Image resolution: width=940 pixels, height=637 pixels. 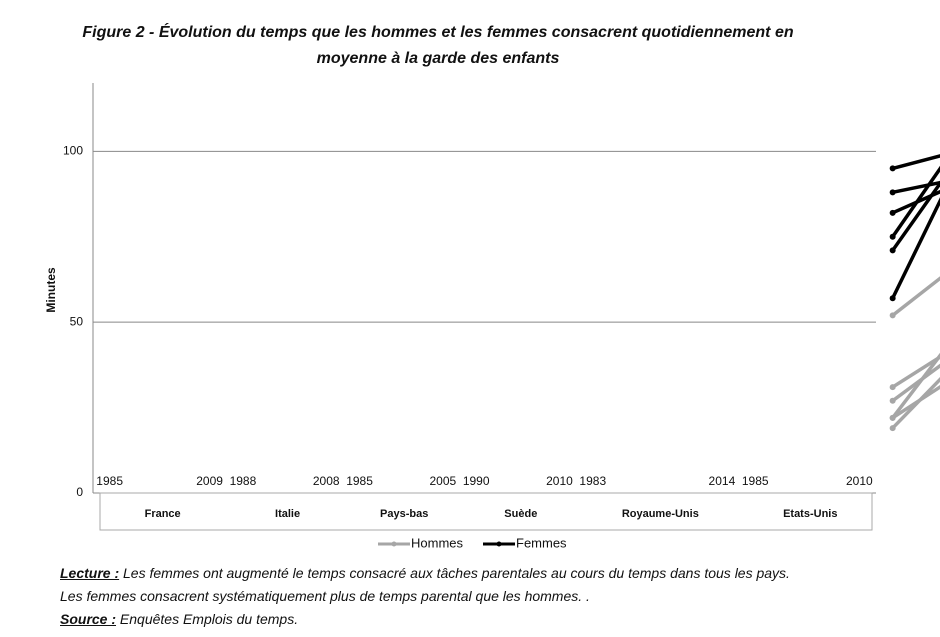 I want to click on note-label: Lecture :, so click(x=90, y=573).